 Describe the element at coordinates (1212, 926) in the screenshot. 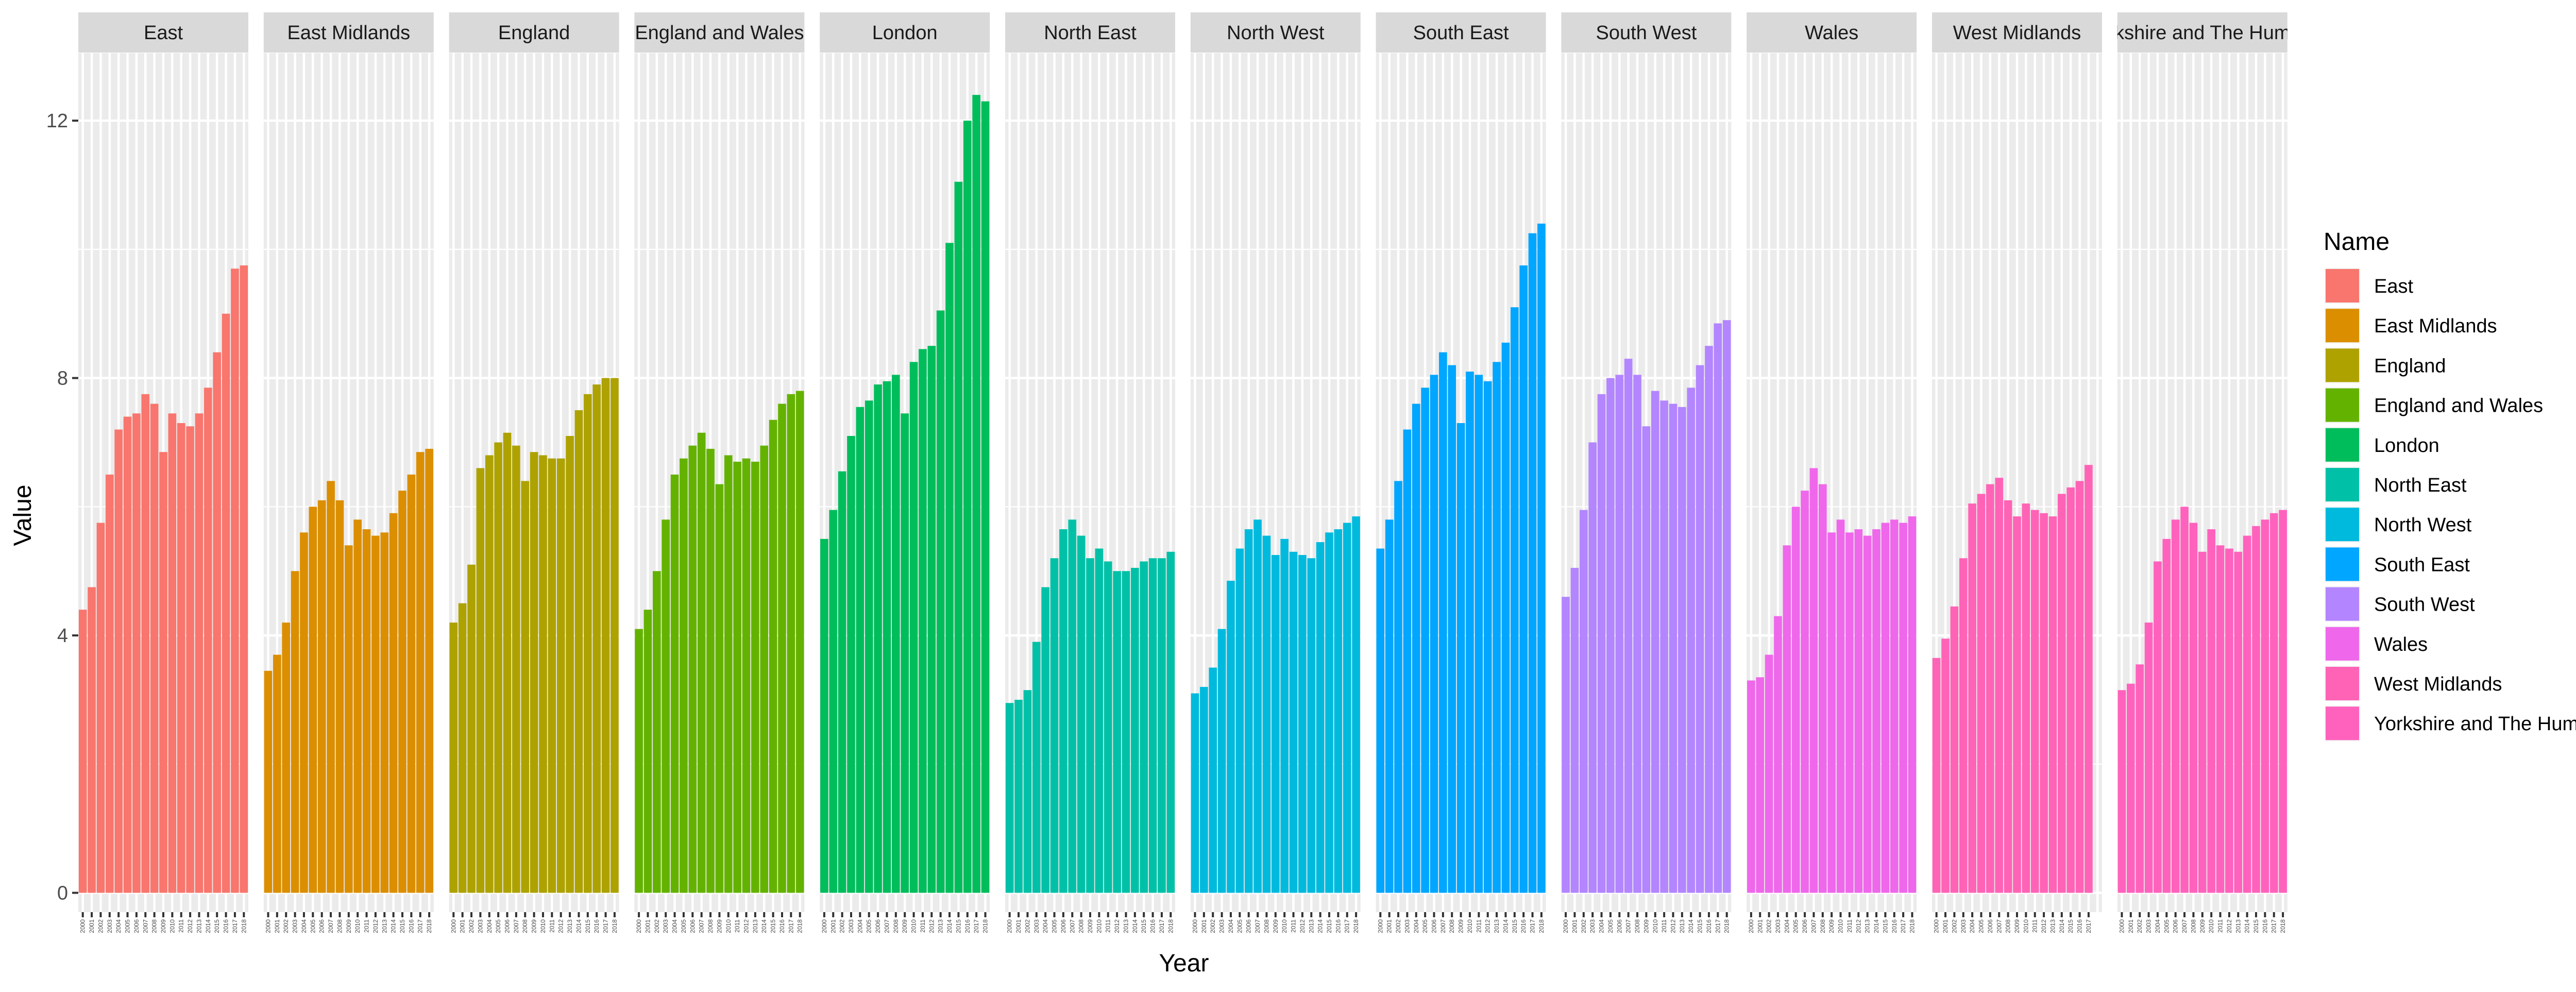

I see `x-tick-label: 2002` at that location.